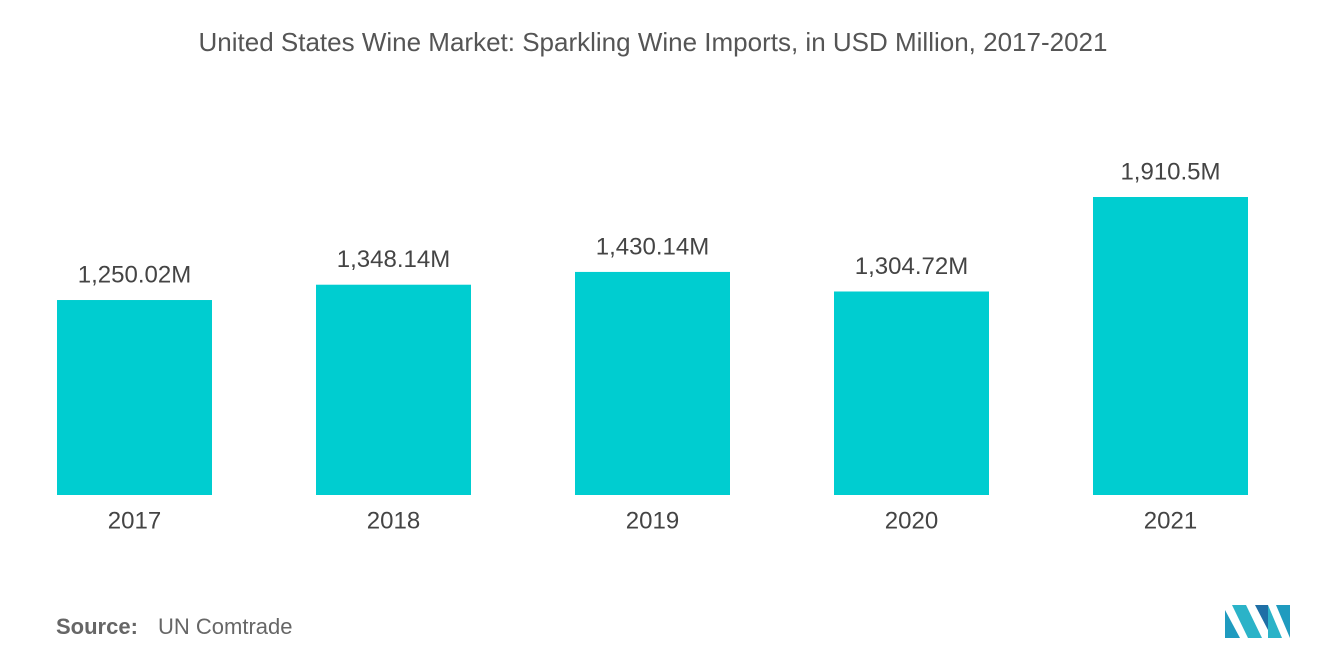 Image resolution: width=1320 pixels, height=665 pixels. I want to click on x-tick-label: 2019, so click(652, 520).